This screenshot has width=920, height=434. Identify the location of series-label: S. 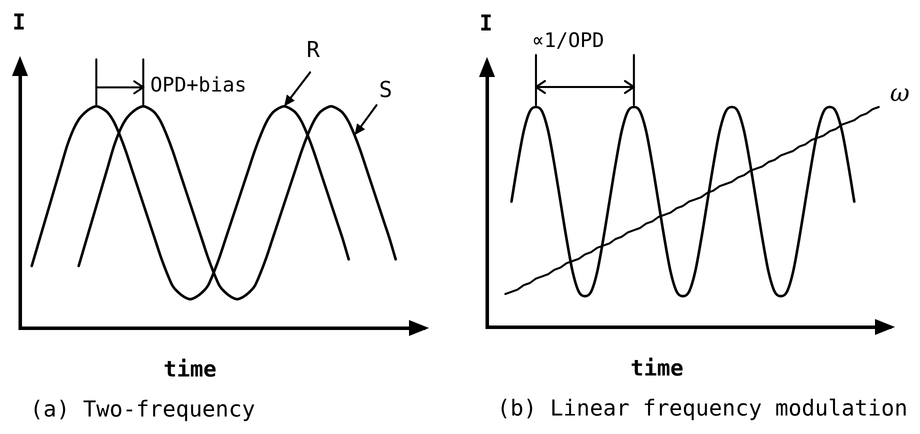
(385, 90).